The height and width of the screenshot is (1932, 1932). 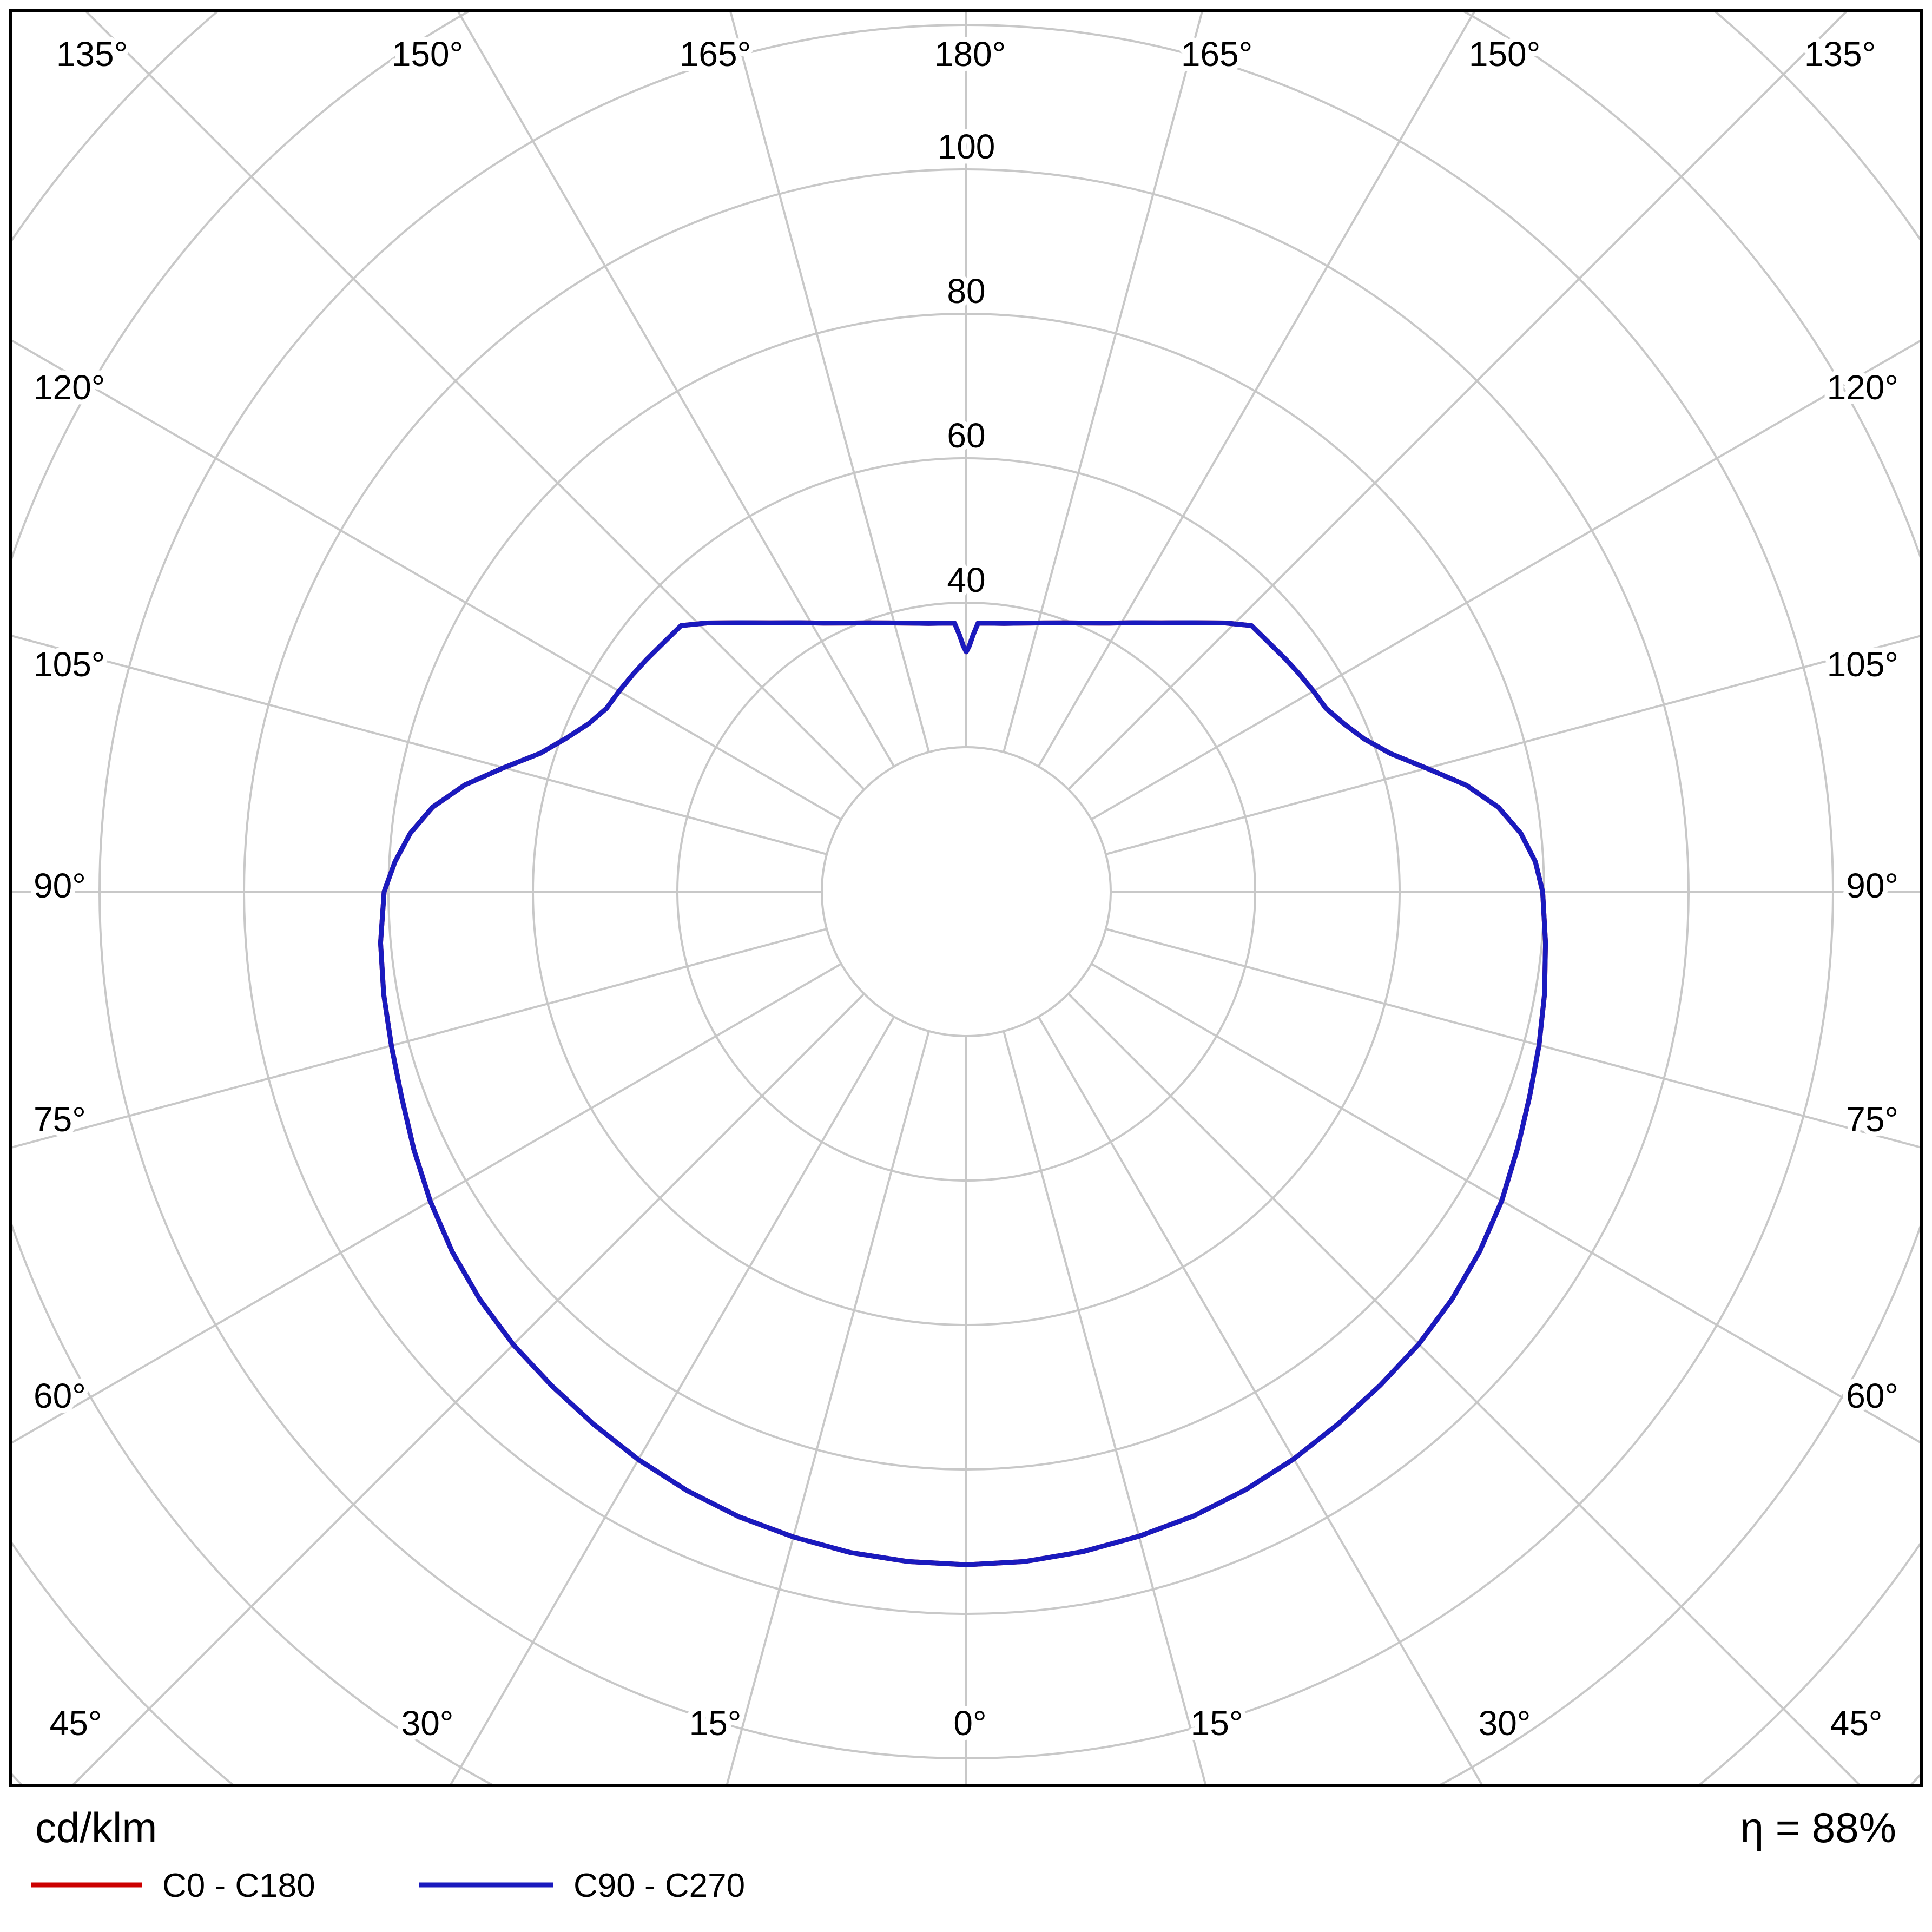 What do you see at coordinates (238, 1886) in the screenshot?
I see `legend-label-c0-c180: C0 - C180` at bounding box center [238, 1886].